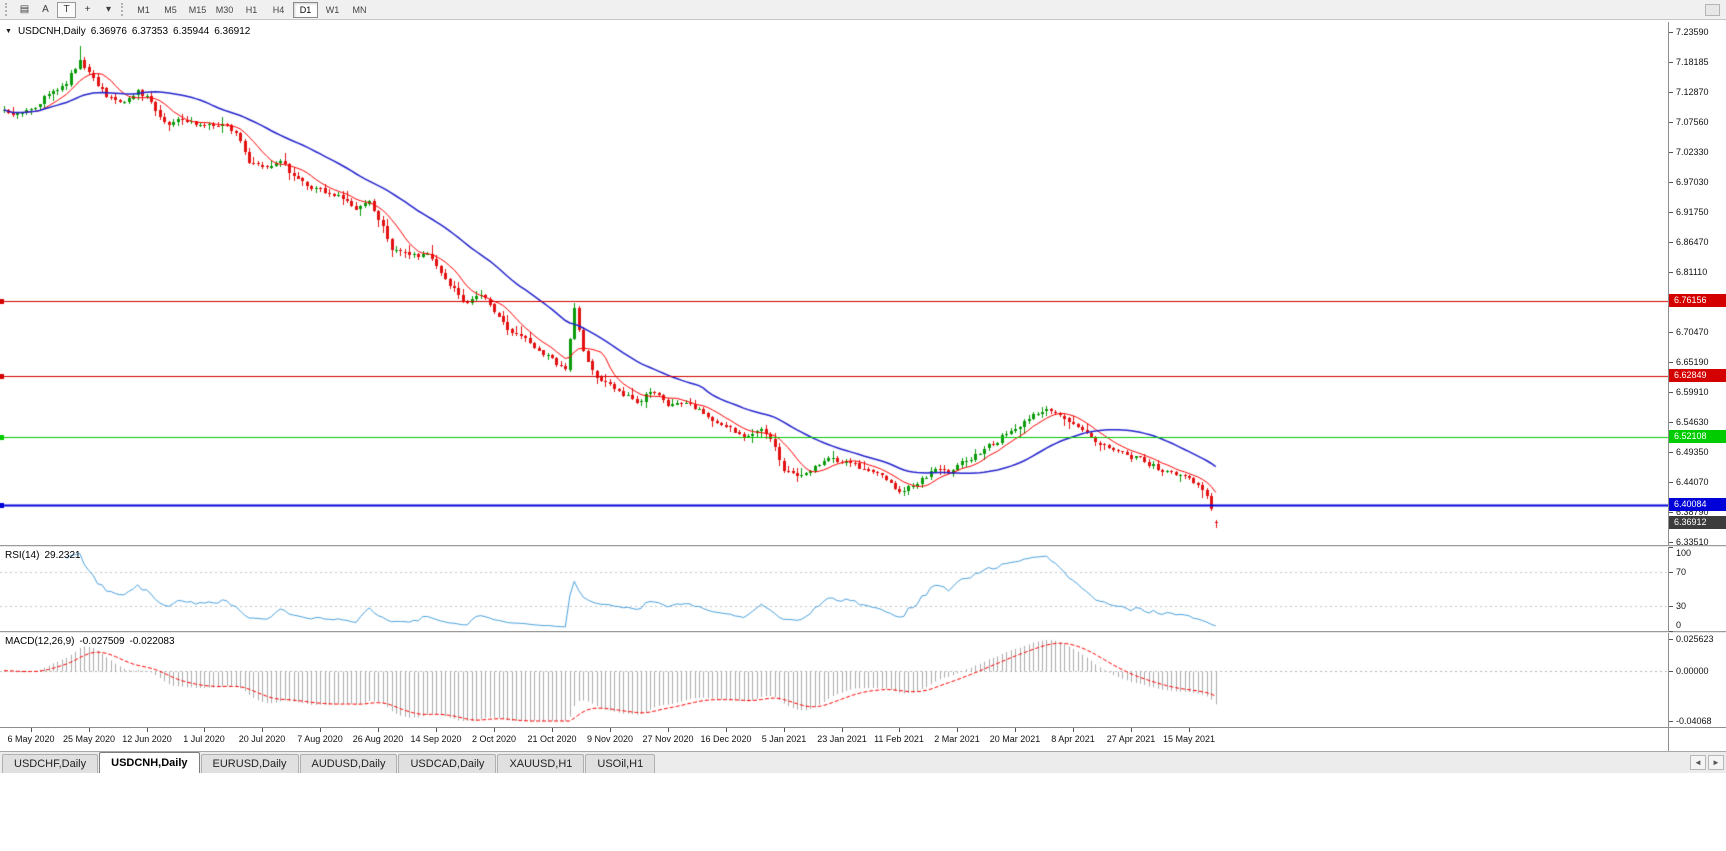 This screenshot has width=1726, height=851. What do you see at coordinates (7, 9) in the screenshot?
I see `toolbar-grip` at bounding box center [7, 9].